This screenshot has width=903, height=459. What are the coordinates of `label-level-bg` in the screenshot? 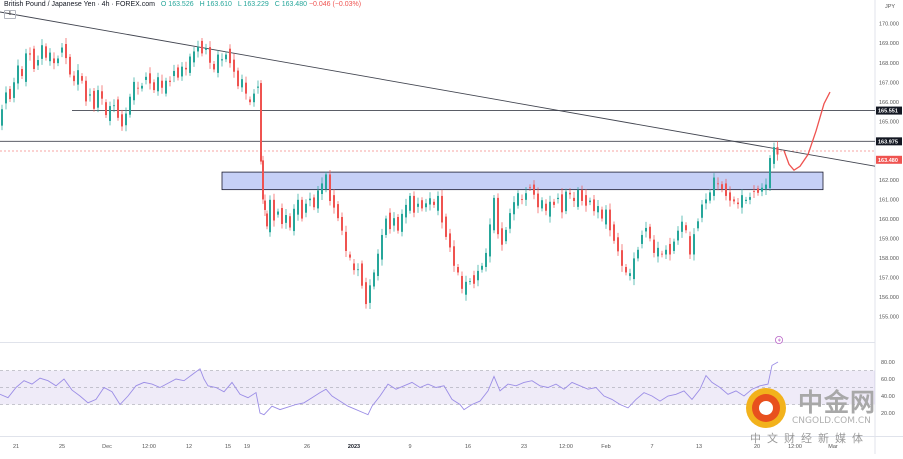 It's located at (889, 141).